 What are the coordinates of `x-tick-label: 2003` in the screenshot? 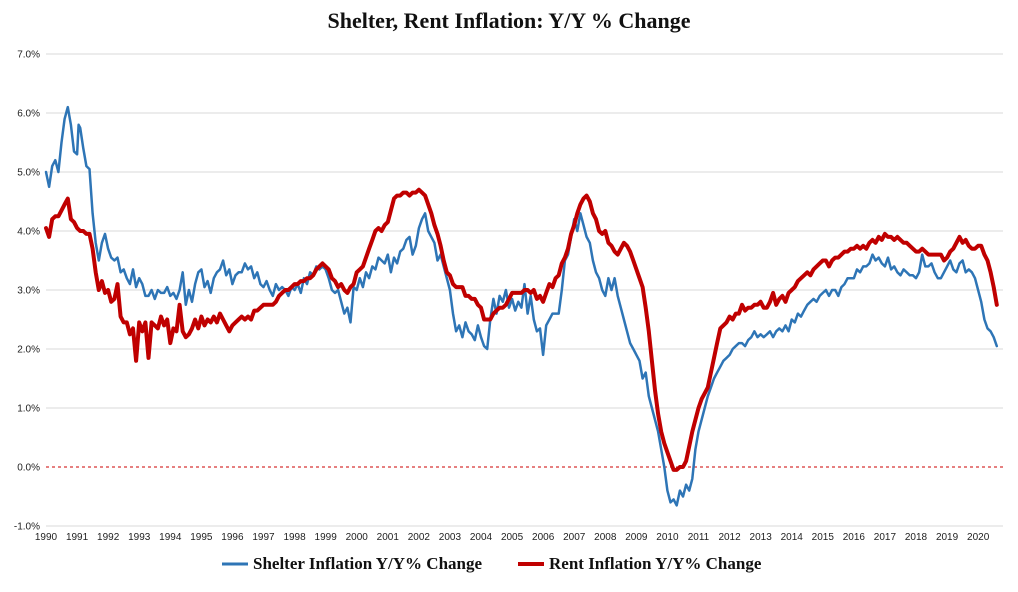 It's located at (450, 537).